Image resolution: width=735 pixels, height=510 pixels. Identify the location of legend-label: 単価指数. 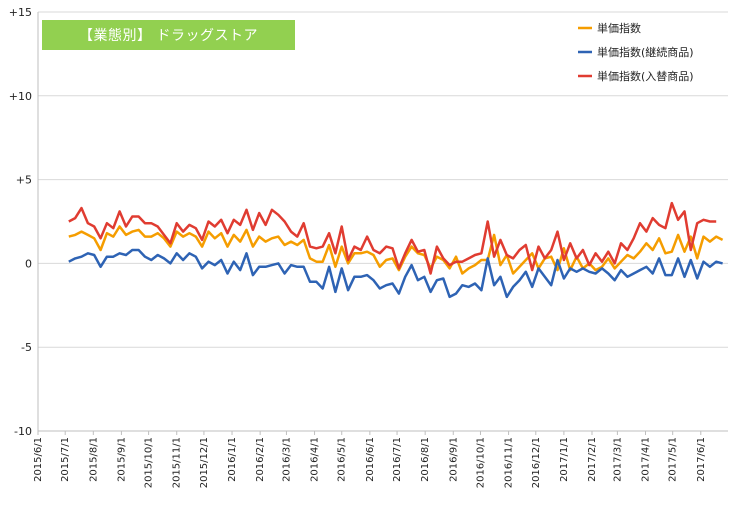
(619, 28).